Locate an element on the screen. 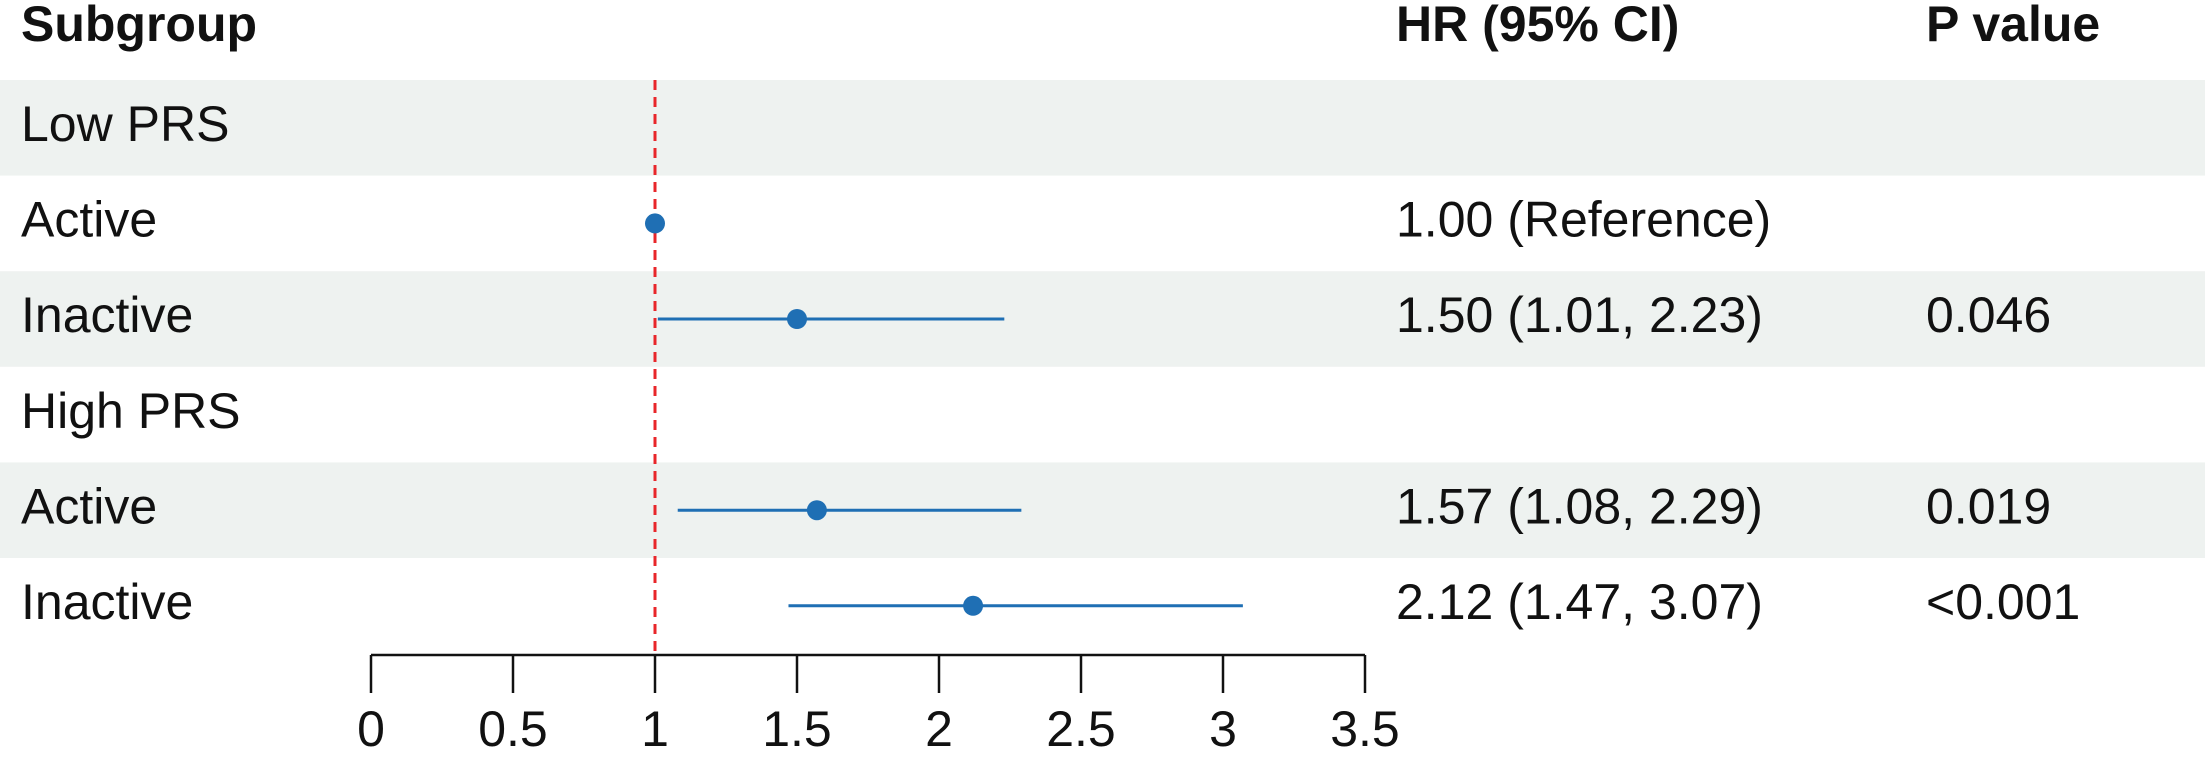  x-tick-label: 0 is located at coordinates (371, 729).